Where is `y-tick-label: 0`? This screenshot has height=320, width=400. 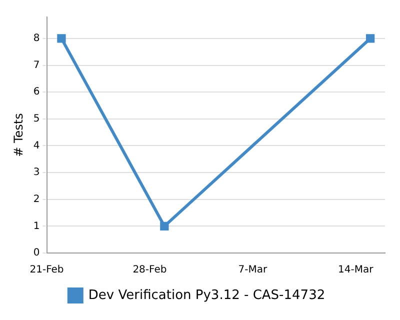
y-tick-label: 0 is located at coordinates (36, 253).